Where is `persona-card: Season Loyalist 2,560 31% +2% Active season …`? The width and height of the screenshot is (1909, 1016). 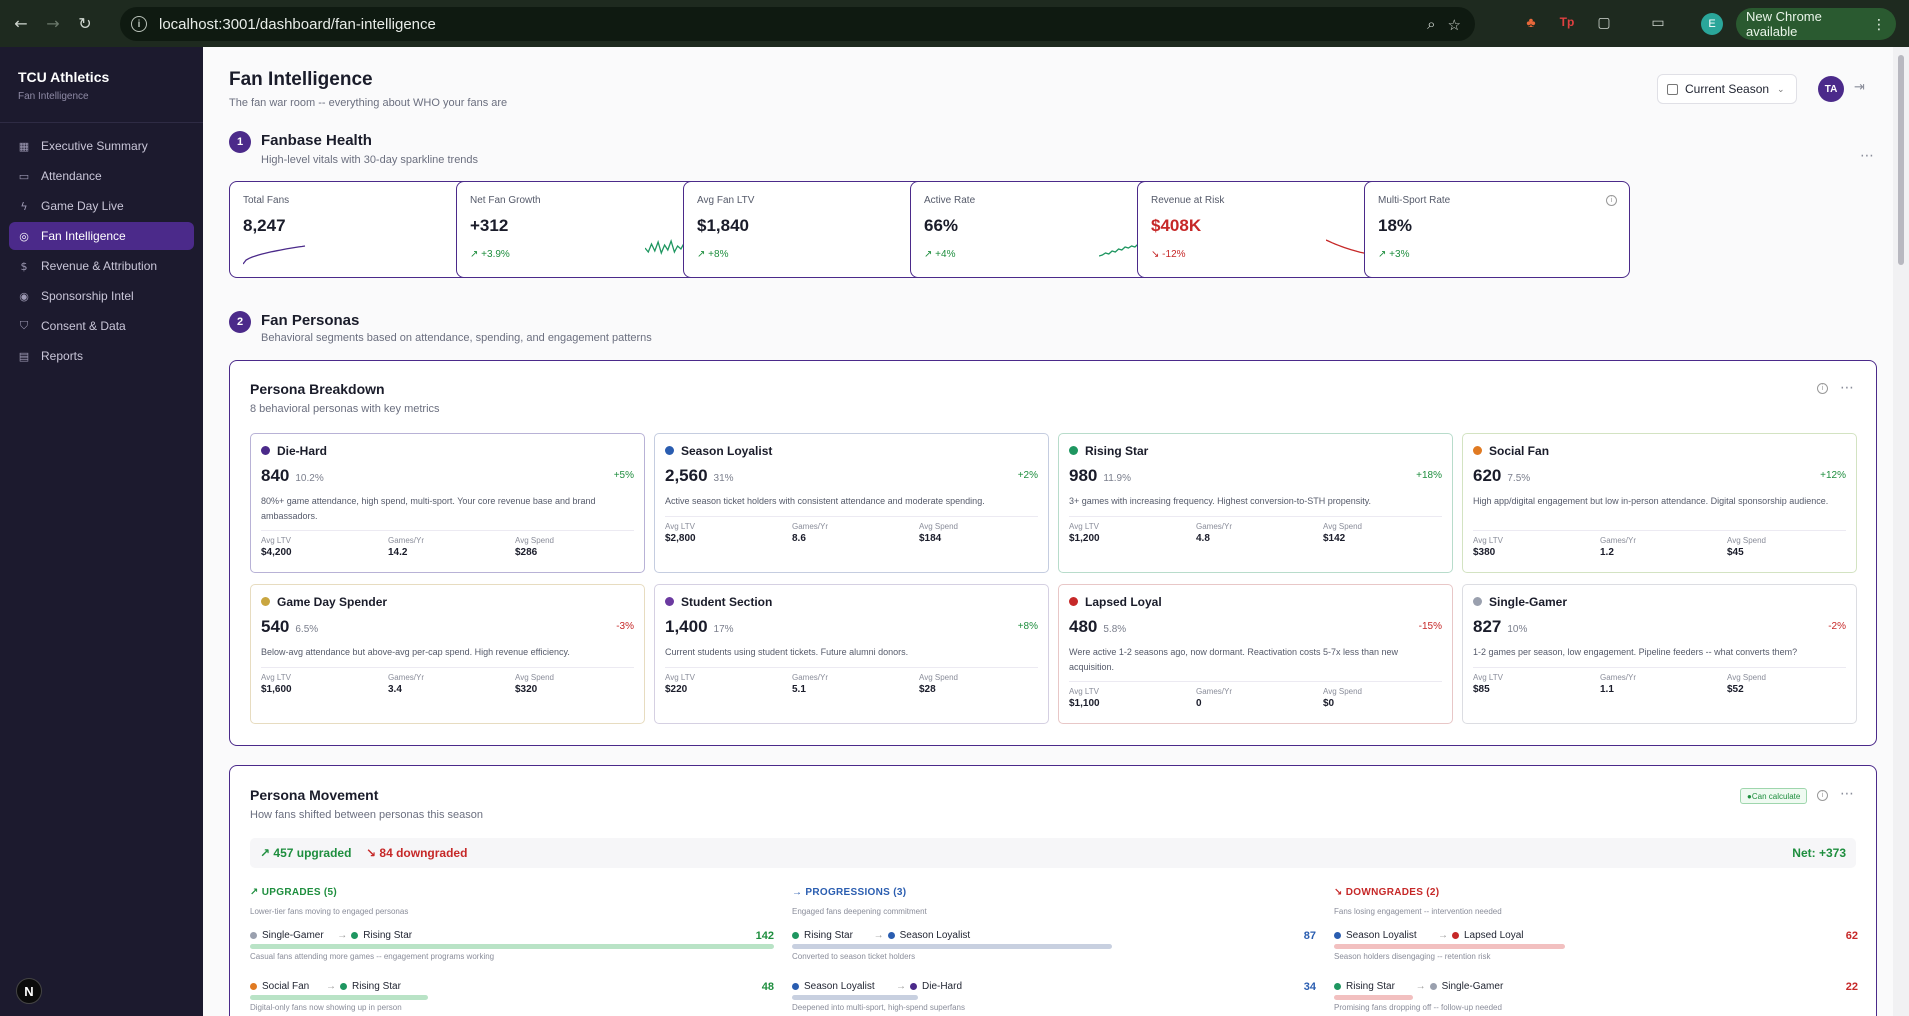
persona-card: Season Loyalist 2,560 31% +2% Active season … is located at coordinates (851, 503).